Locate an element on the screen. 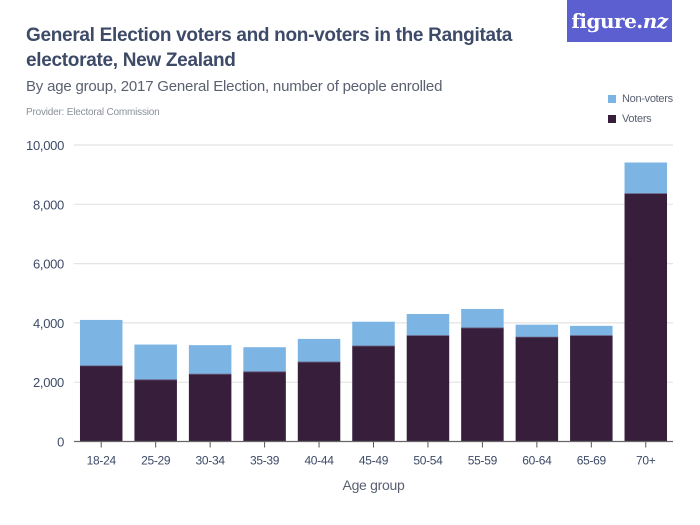 Image resolution: width=700 pixels, height=525 pixels. y-tick-label: 2,000 is located at coordinates (48, 382).